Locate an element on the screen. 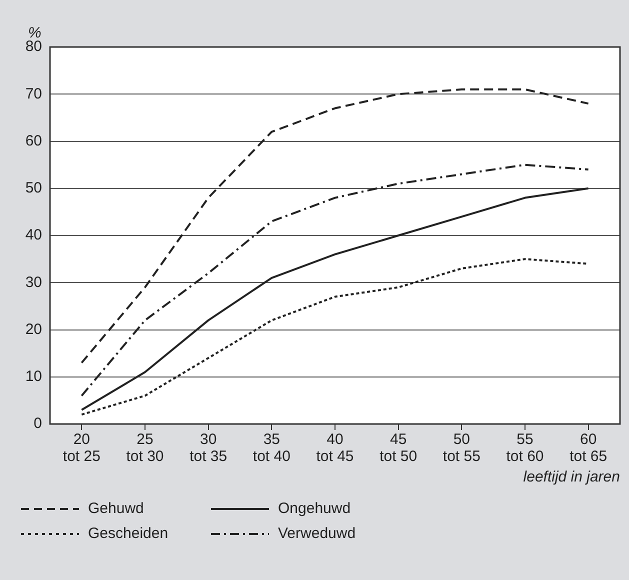 This screenshot has width=629, height=580. legend-label: Gehuwd is located at coordinates (116, 508).